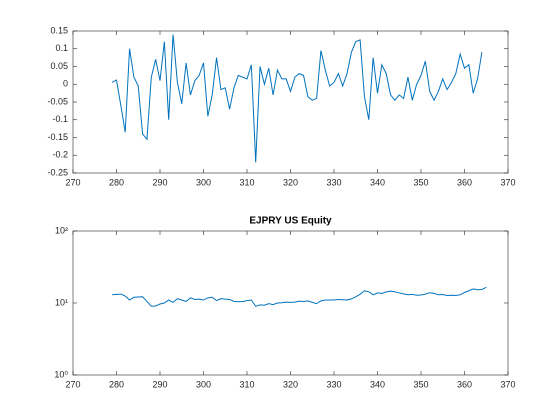  Describe the element at coordinates (299, 296) in the screenshot. I see `data-line` at that location.